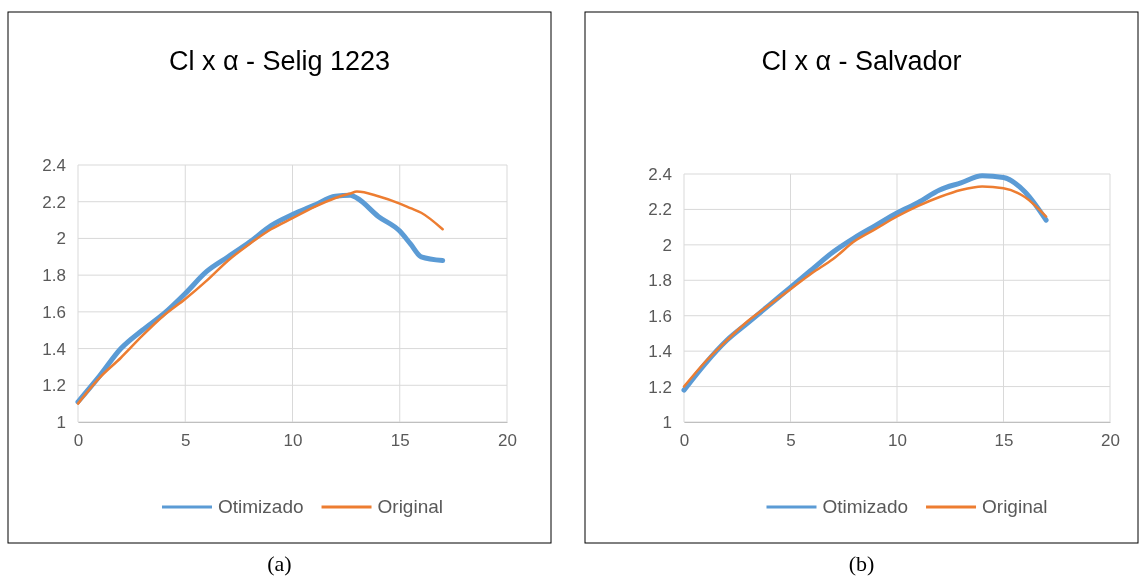 The width and height of the screenshot is (1140, 581). I want to click on chart-title: Cl x α - Selig 1223, so click(279, 61).